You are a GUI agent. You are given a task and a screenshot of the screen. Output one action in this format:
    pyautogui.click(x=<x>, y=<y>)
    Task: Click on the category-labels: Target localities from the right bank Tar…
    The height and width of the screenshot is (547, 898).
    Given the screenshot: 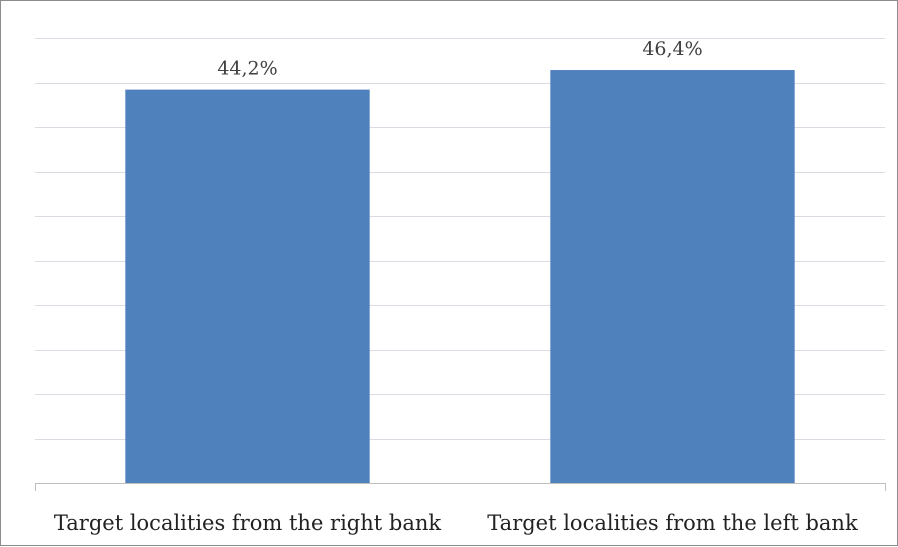 What is the action you would take?
    pyautogui.click(x=456, y=523)
    